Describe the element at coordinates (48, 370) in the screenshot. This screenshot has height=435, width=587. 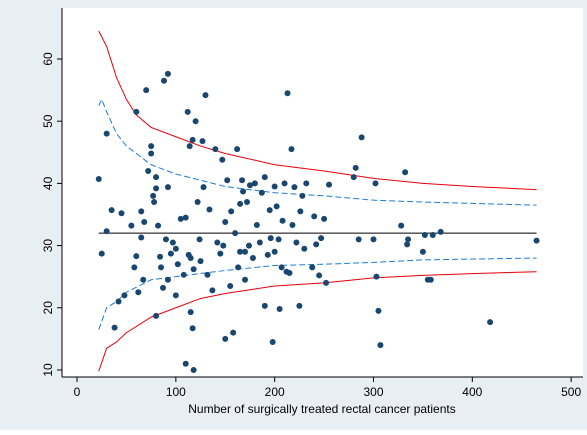
I see `y-tick-label: 10` at that location.